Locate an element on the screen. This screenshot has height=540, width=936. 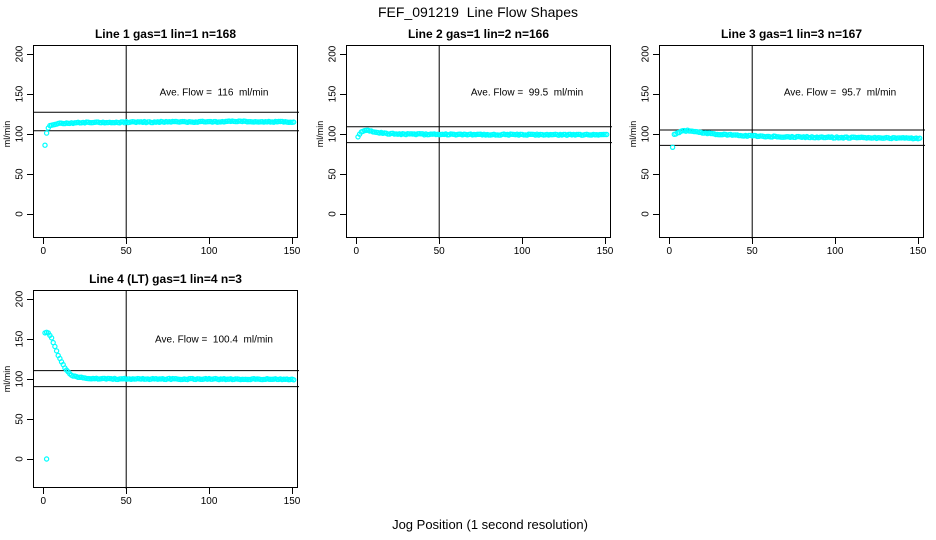
x-axis-label: Jog Position (1 second resolution) is located at coordinates (490, 524).